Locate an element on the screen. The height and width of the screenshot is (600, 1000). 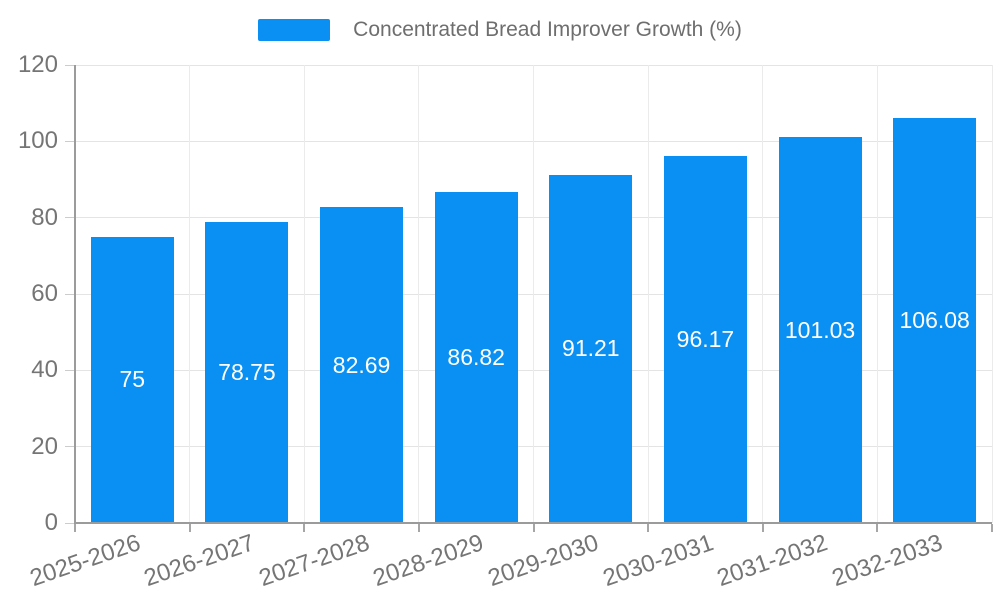
bar: 86.82 is located at coordinates (476, 357).